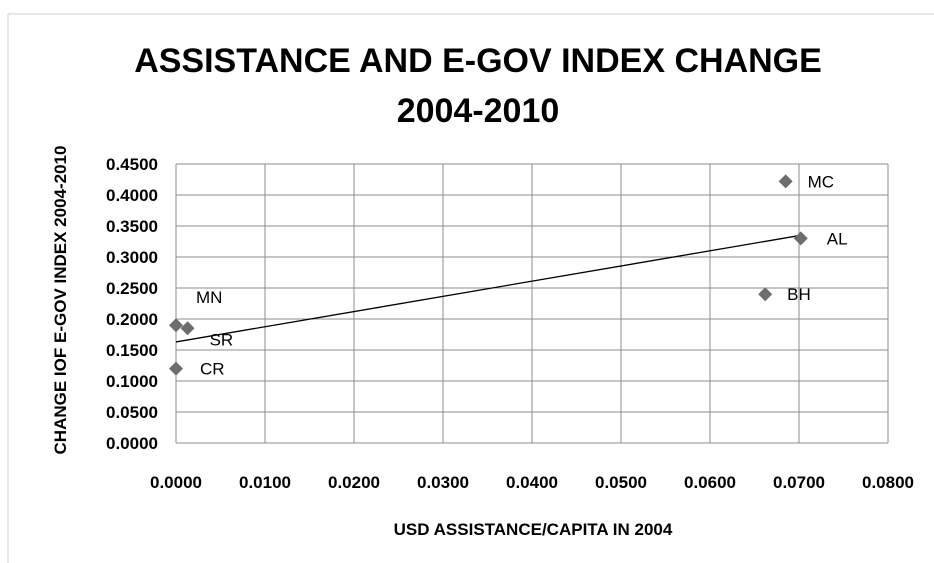  I want to click on chart-title-line-2: 2004-2010, so click(478, 111).